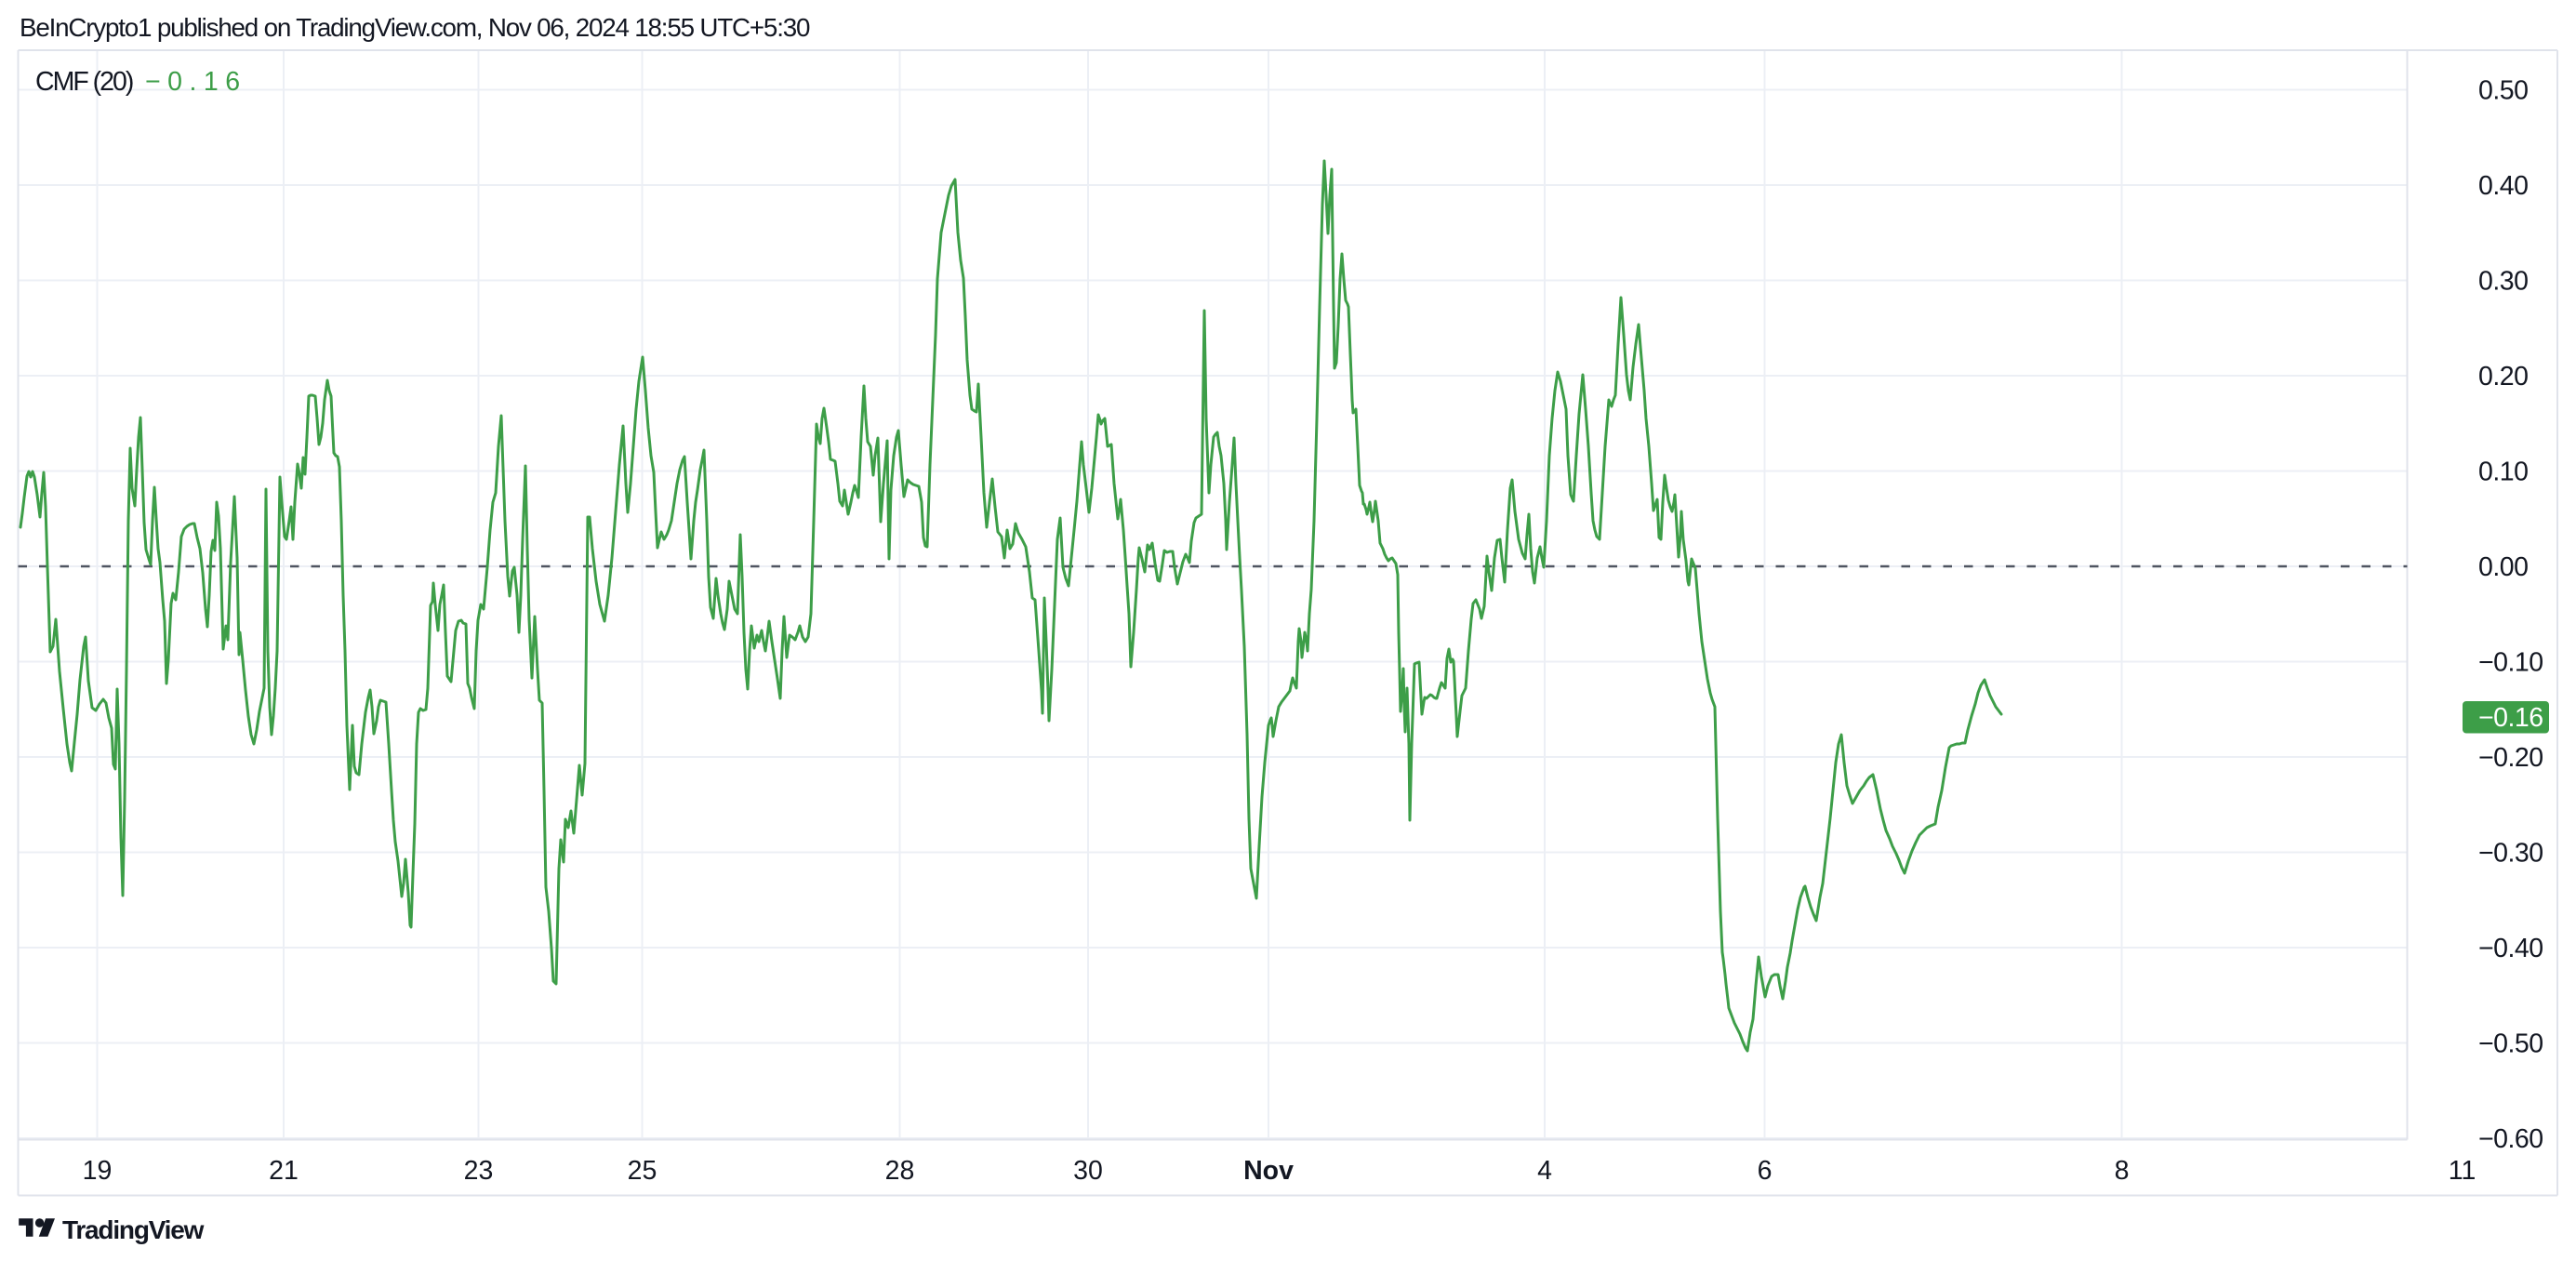 The width and height of the screenshot is (2576, 1261). Describe the element at coordinates (2503, 567) in the screenshot. I see `svg-text: 0.00` at that location.